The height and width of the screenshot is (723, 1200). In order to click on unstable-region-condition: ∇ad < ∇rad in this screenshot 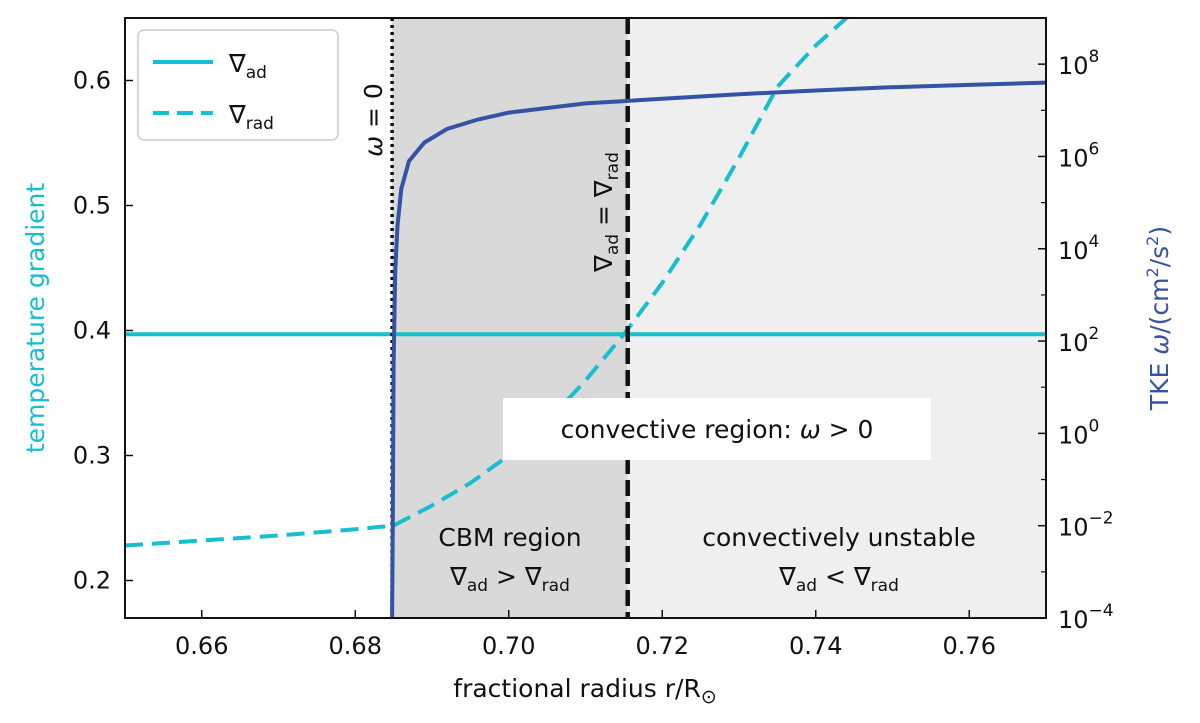, I will do `click(838, 579)`.